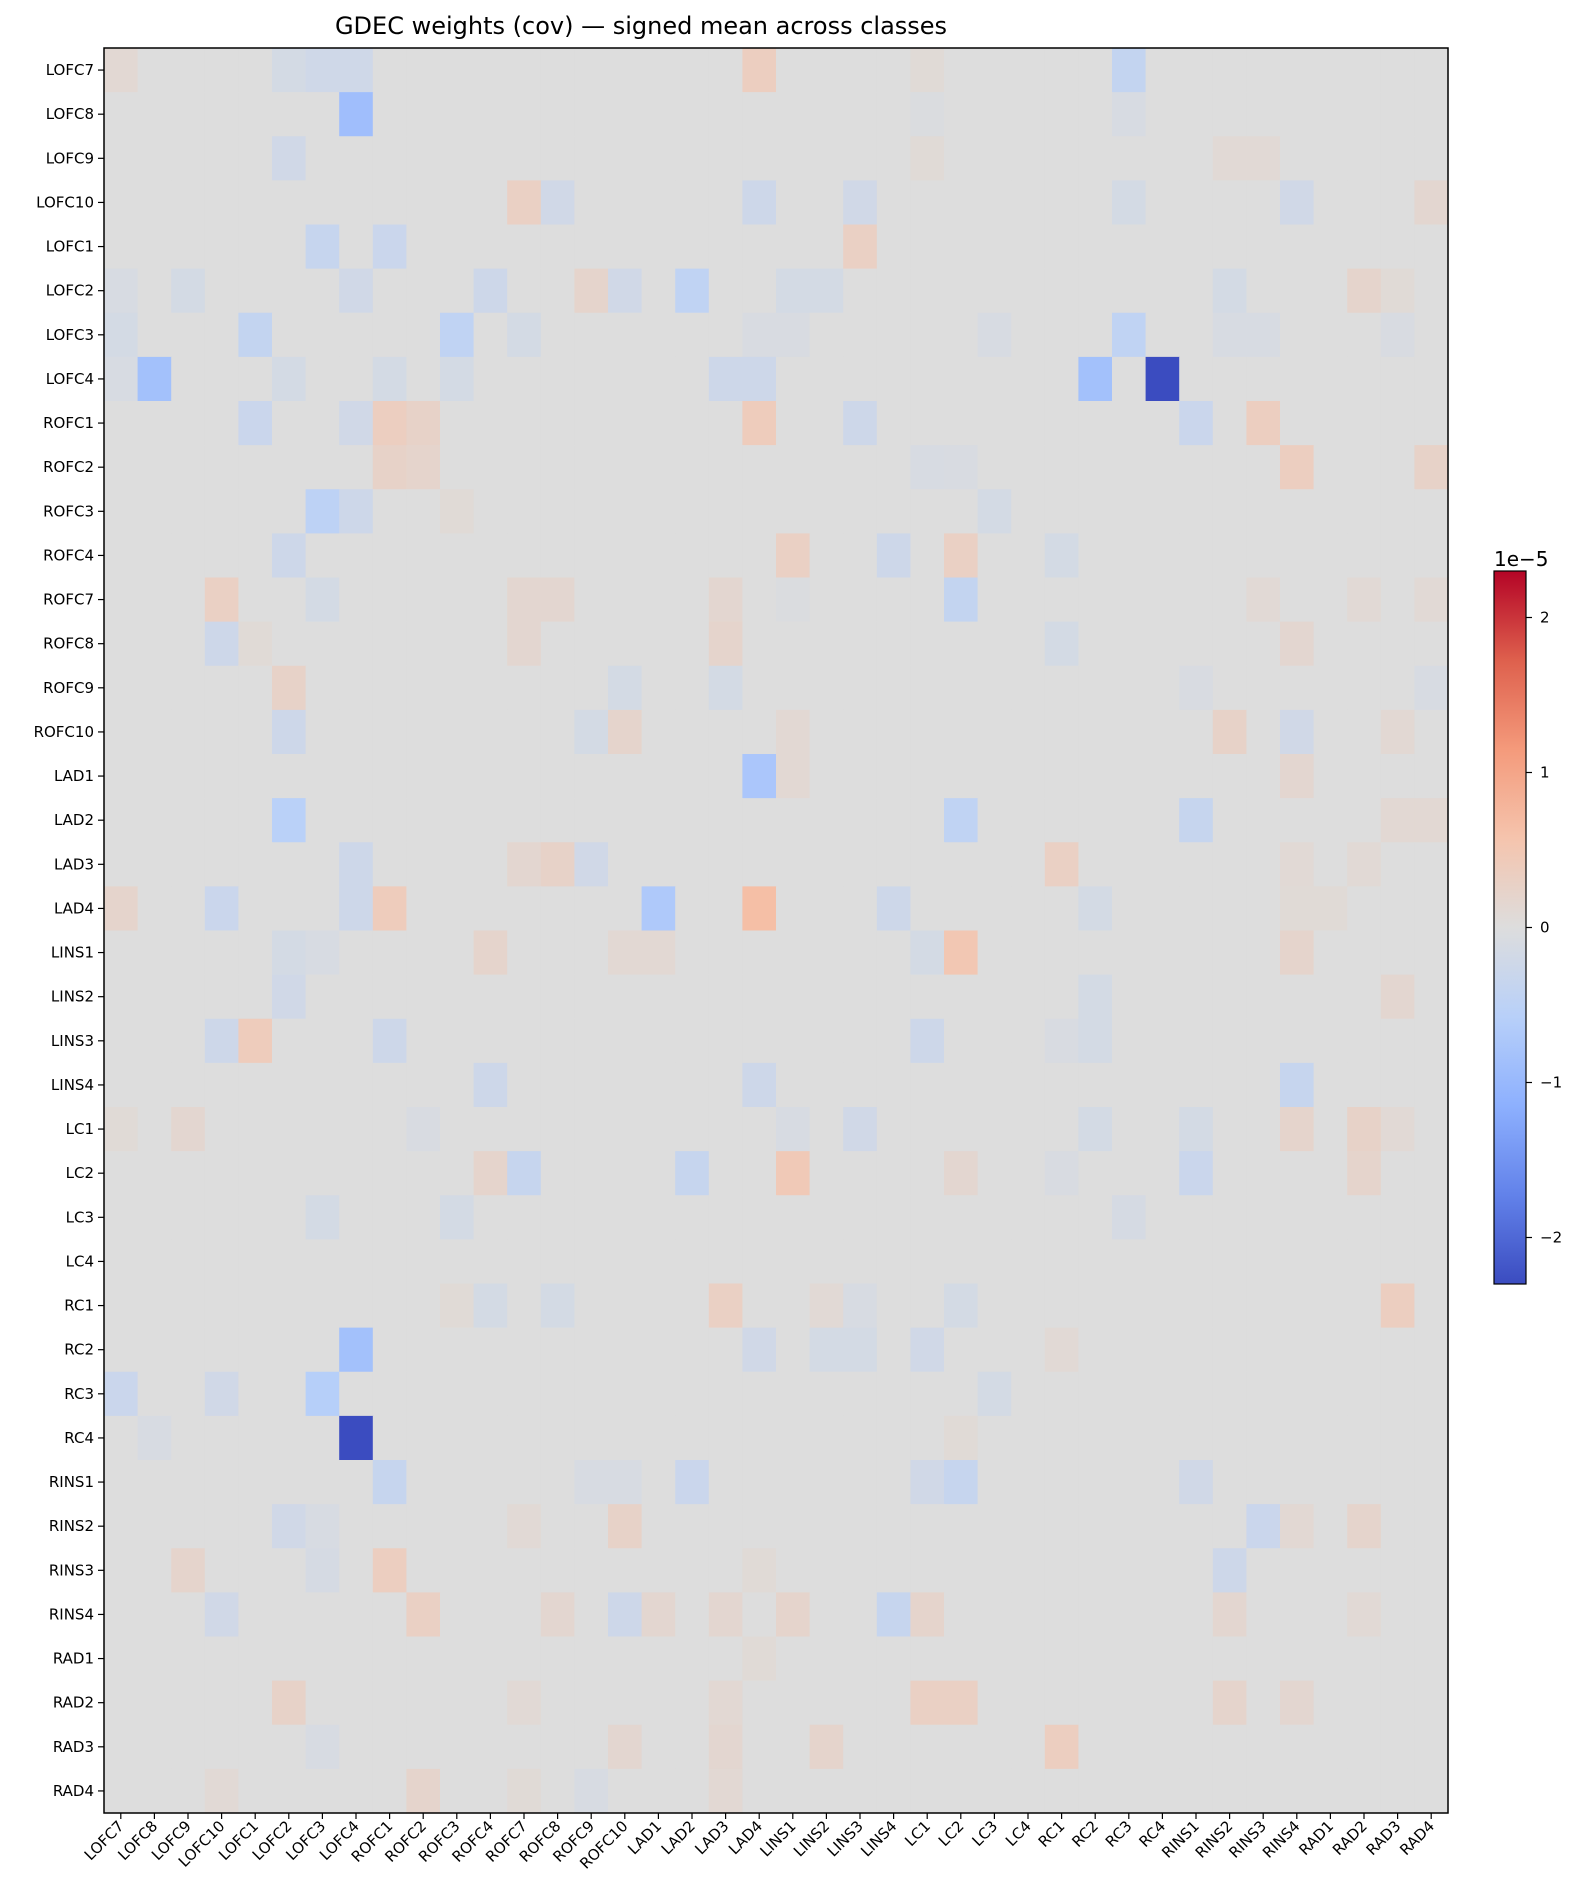  I want to click on colorbar-tick-label: 0, so click(1545, 928).